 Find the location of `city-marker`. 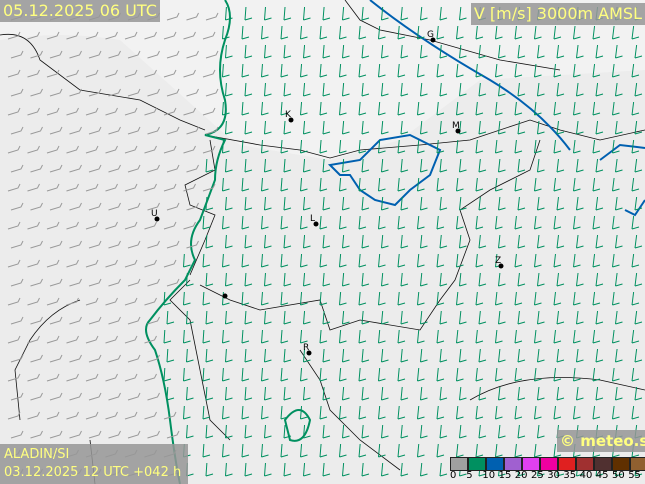

city-marker is located at coordinates (433, 40).